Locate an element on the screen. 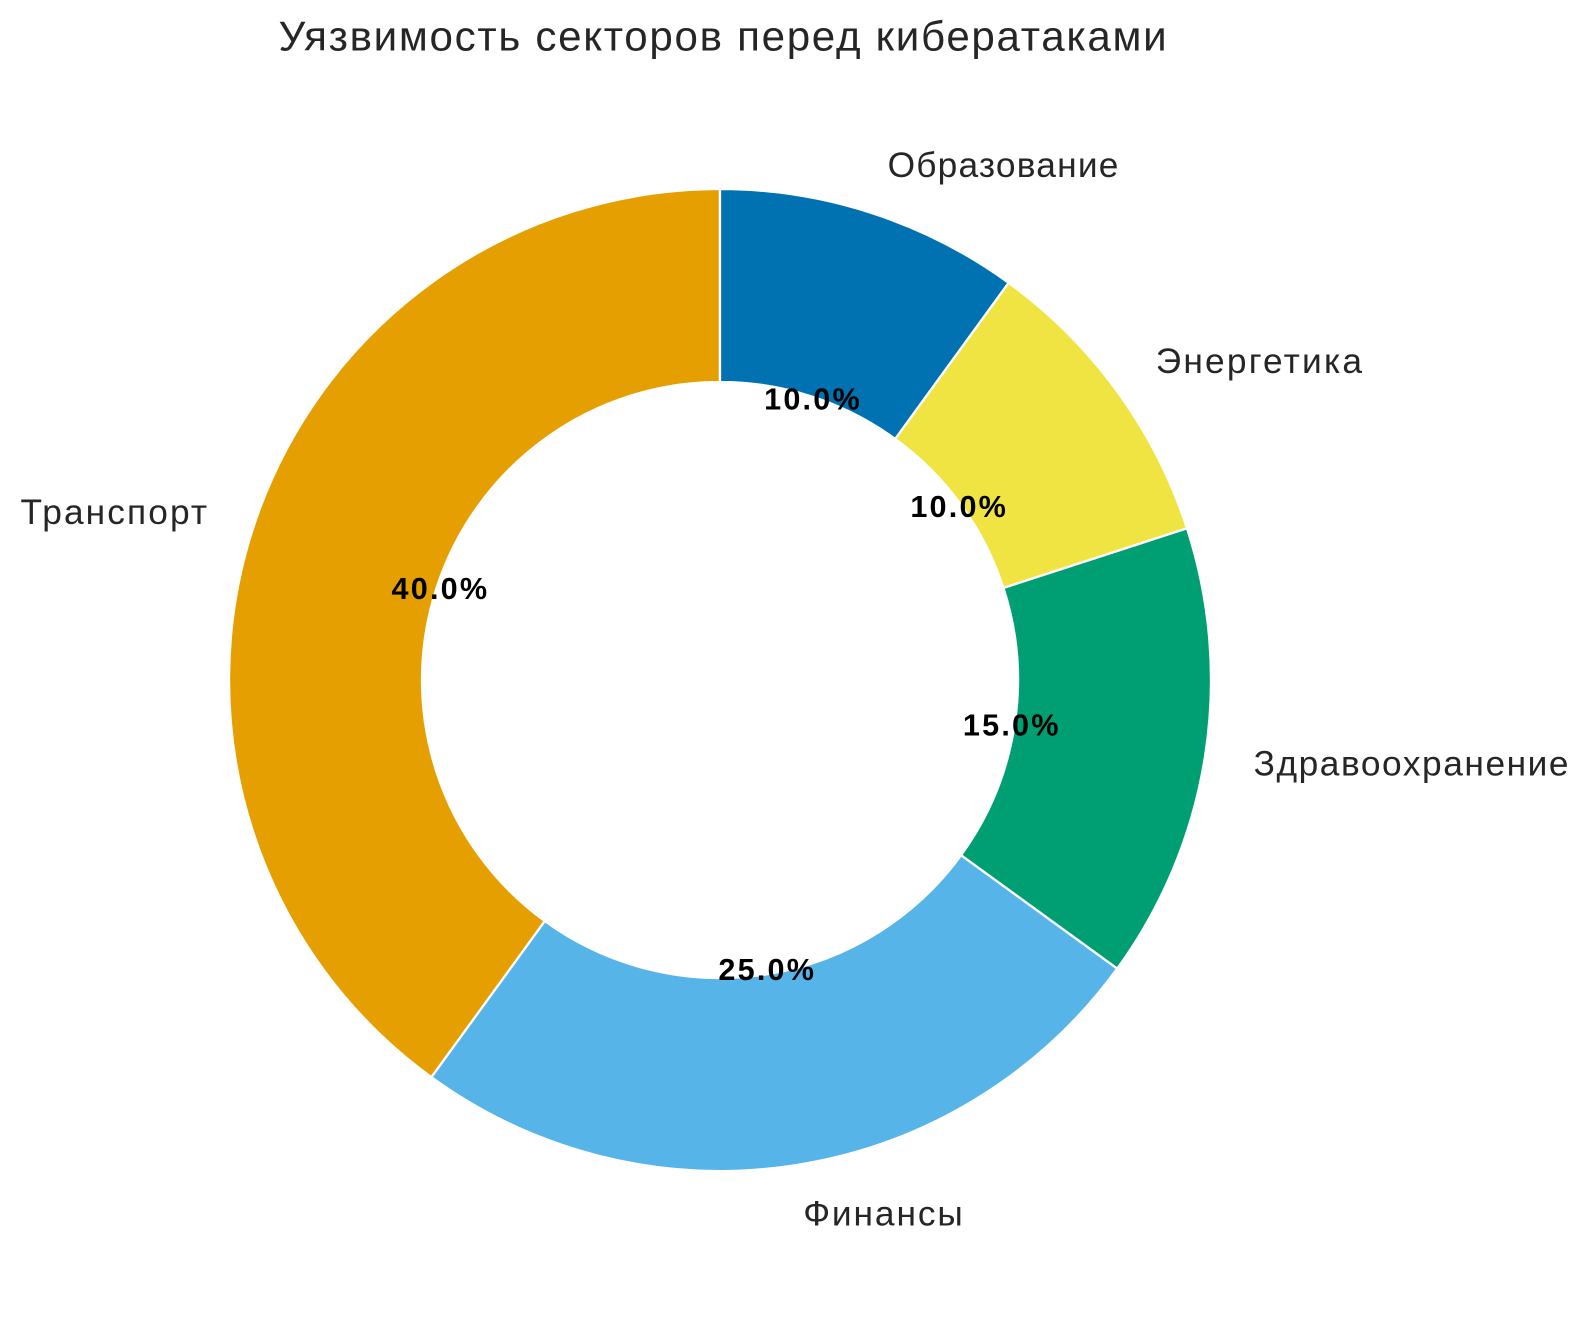 The width and height of the screenshot is (1588, 1321). svg-text: Энергетика is located at coordinates (1260, 361).